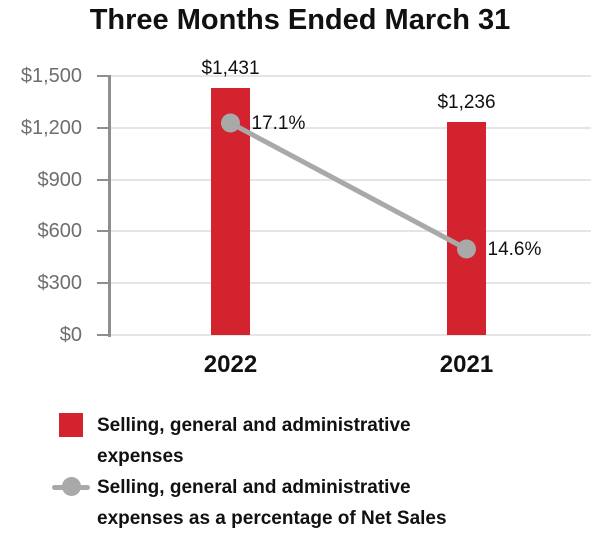 Image resolution: width=600 pixels, height=552 pixels. What do you see at coordinates (300, 20) in the screenshot?
I see `chart-title: Three Months Ended March 31` at bounding box center [300, 20].